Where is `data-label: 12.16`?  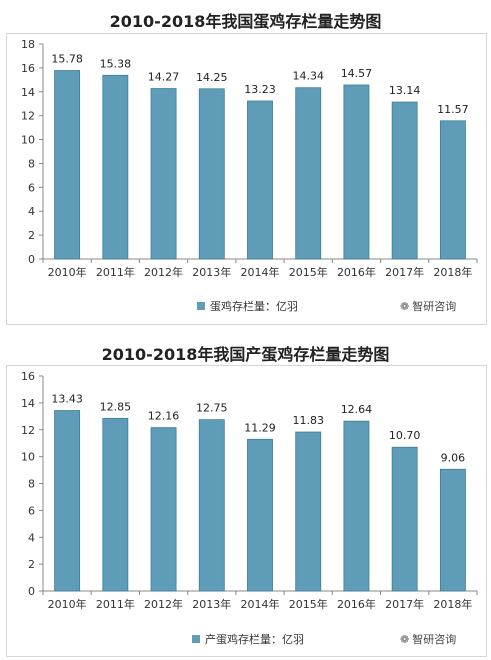
data-label: 12.16 is located at coordinates (164, 416).